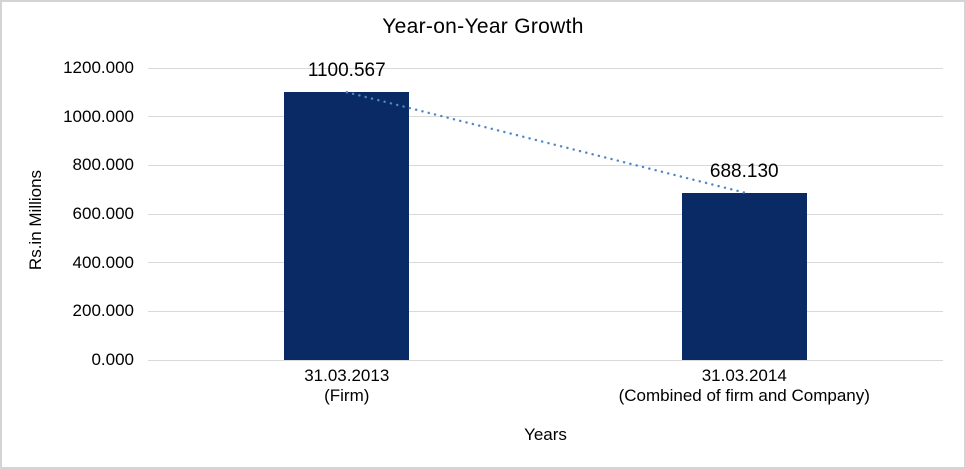 The image size is (966, 469). I want to click on x-axis-title: Years, so click(545, 434).